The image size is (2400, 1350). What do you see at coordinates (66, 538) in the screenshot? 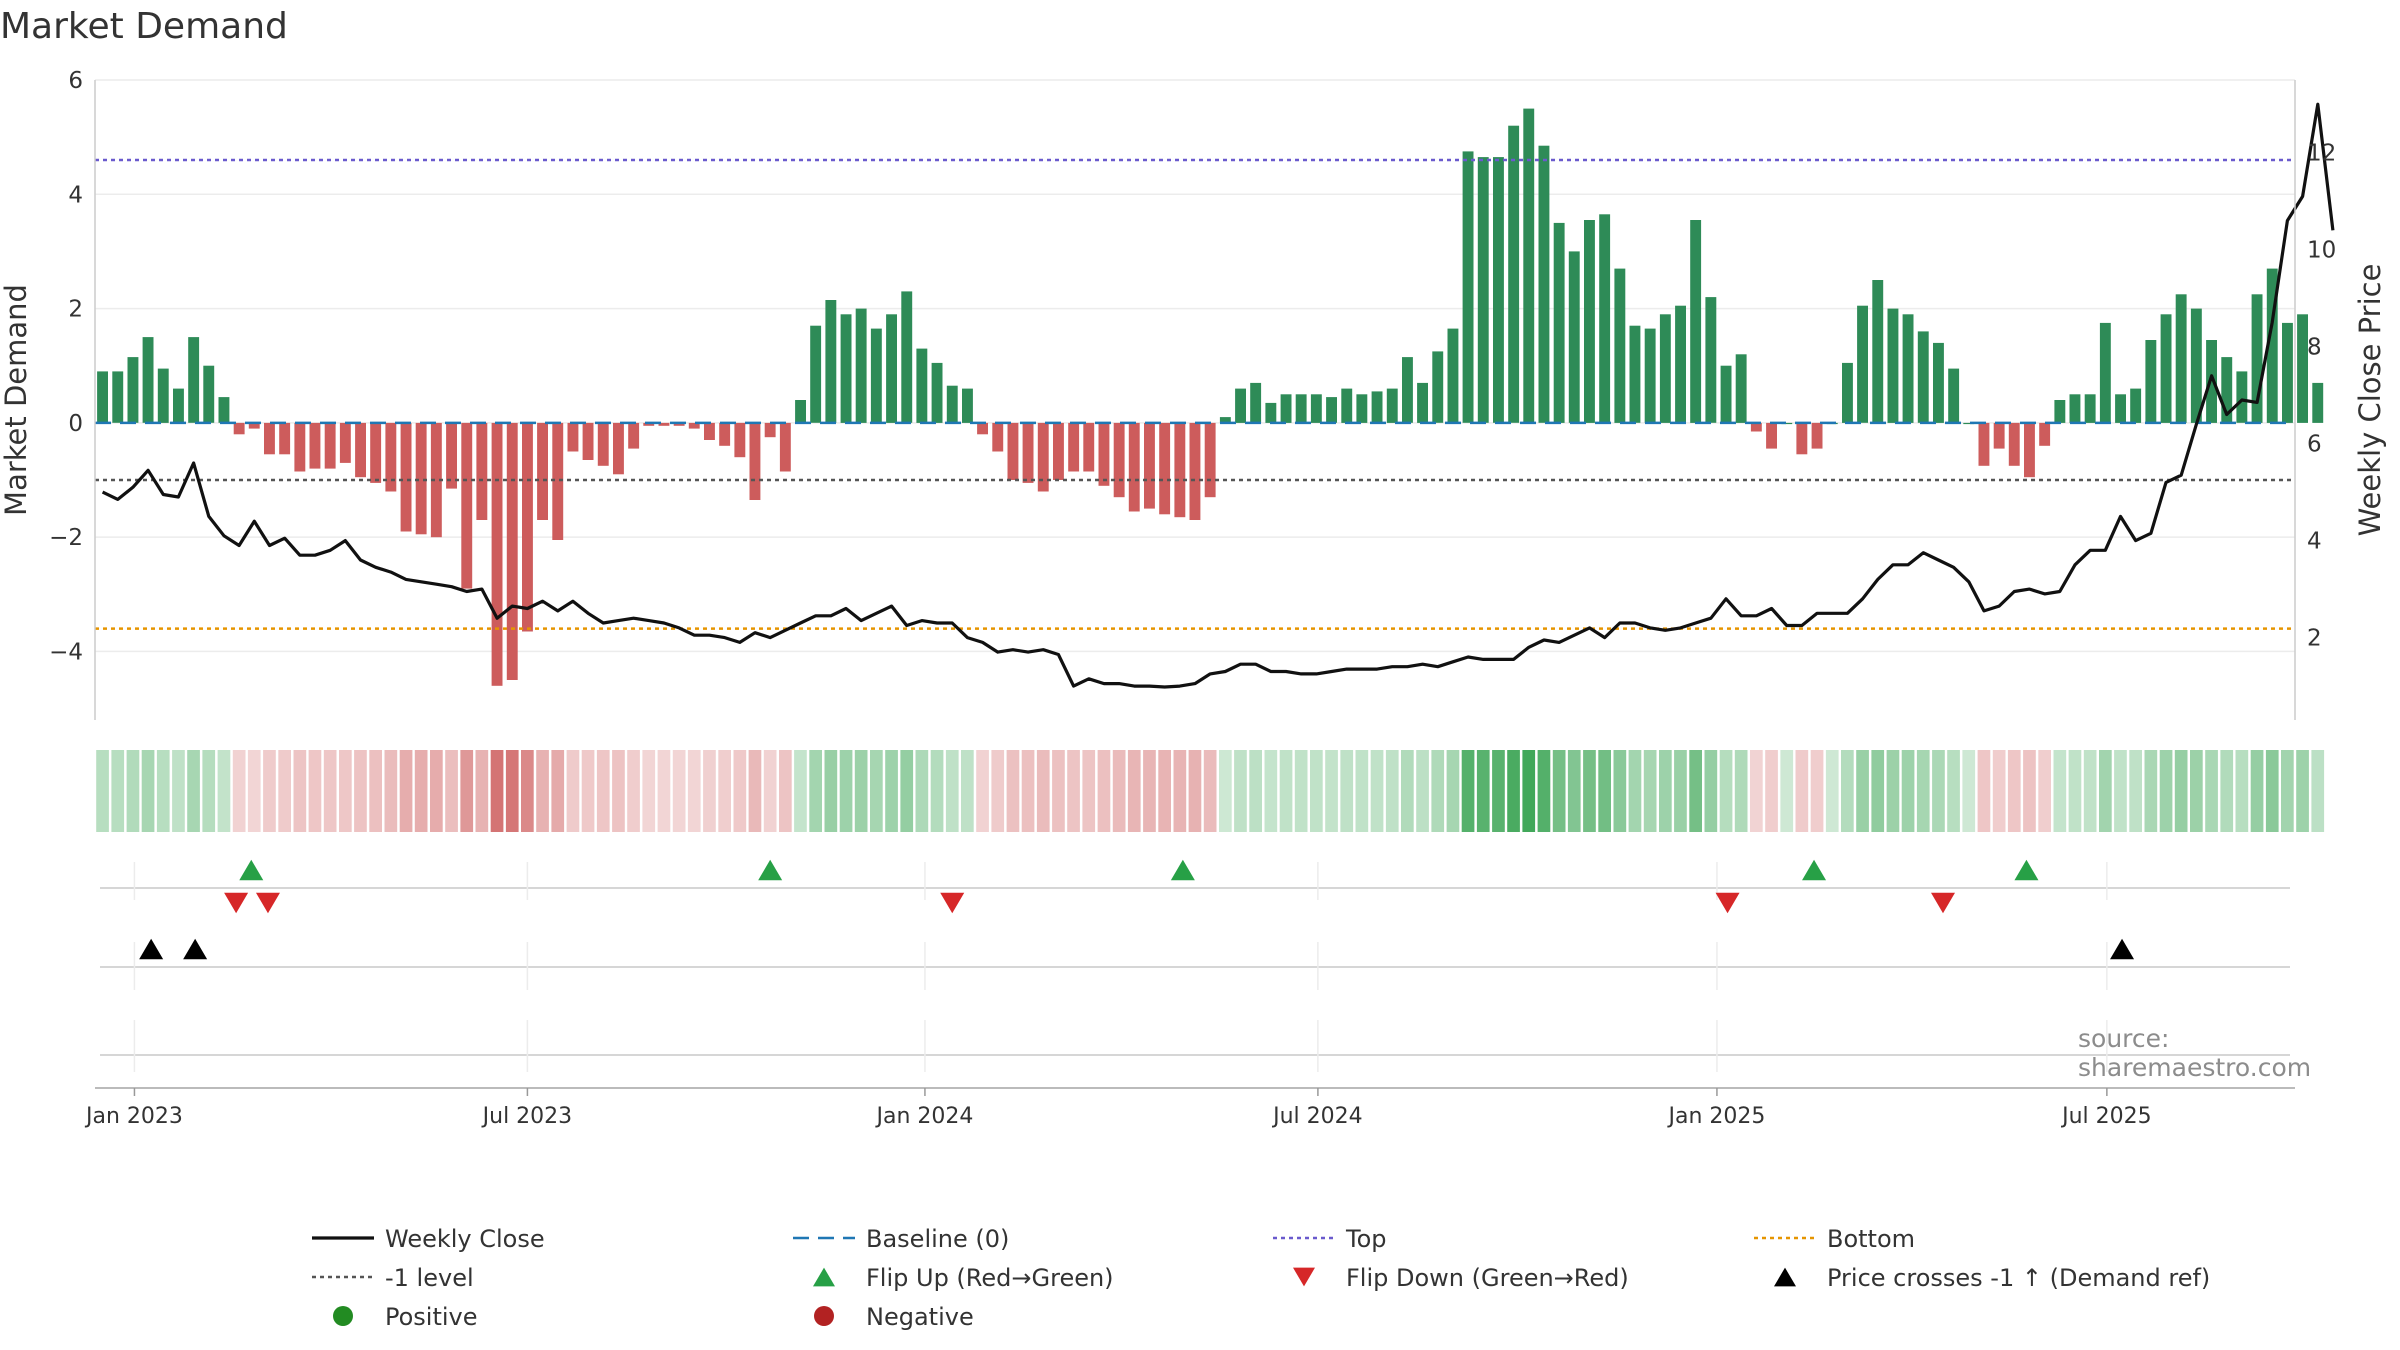
I see `left-tick-label: −2` at bounding box center [66, 538].